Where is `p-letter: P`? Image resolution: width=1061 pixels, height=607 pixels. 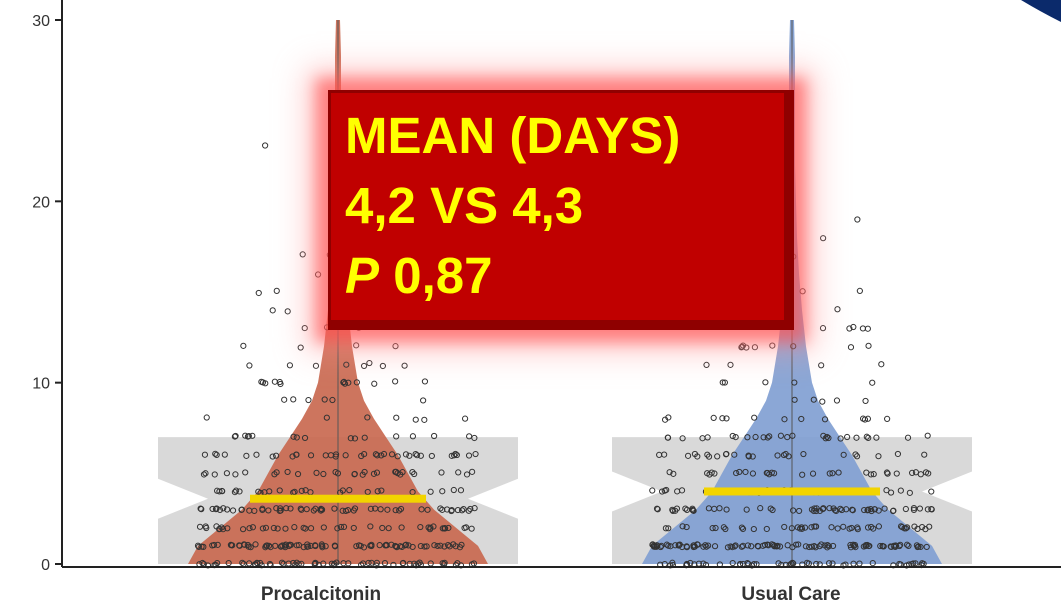
p-letter: P is located at coordinates (362, 275).